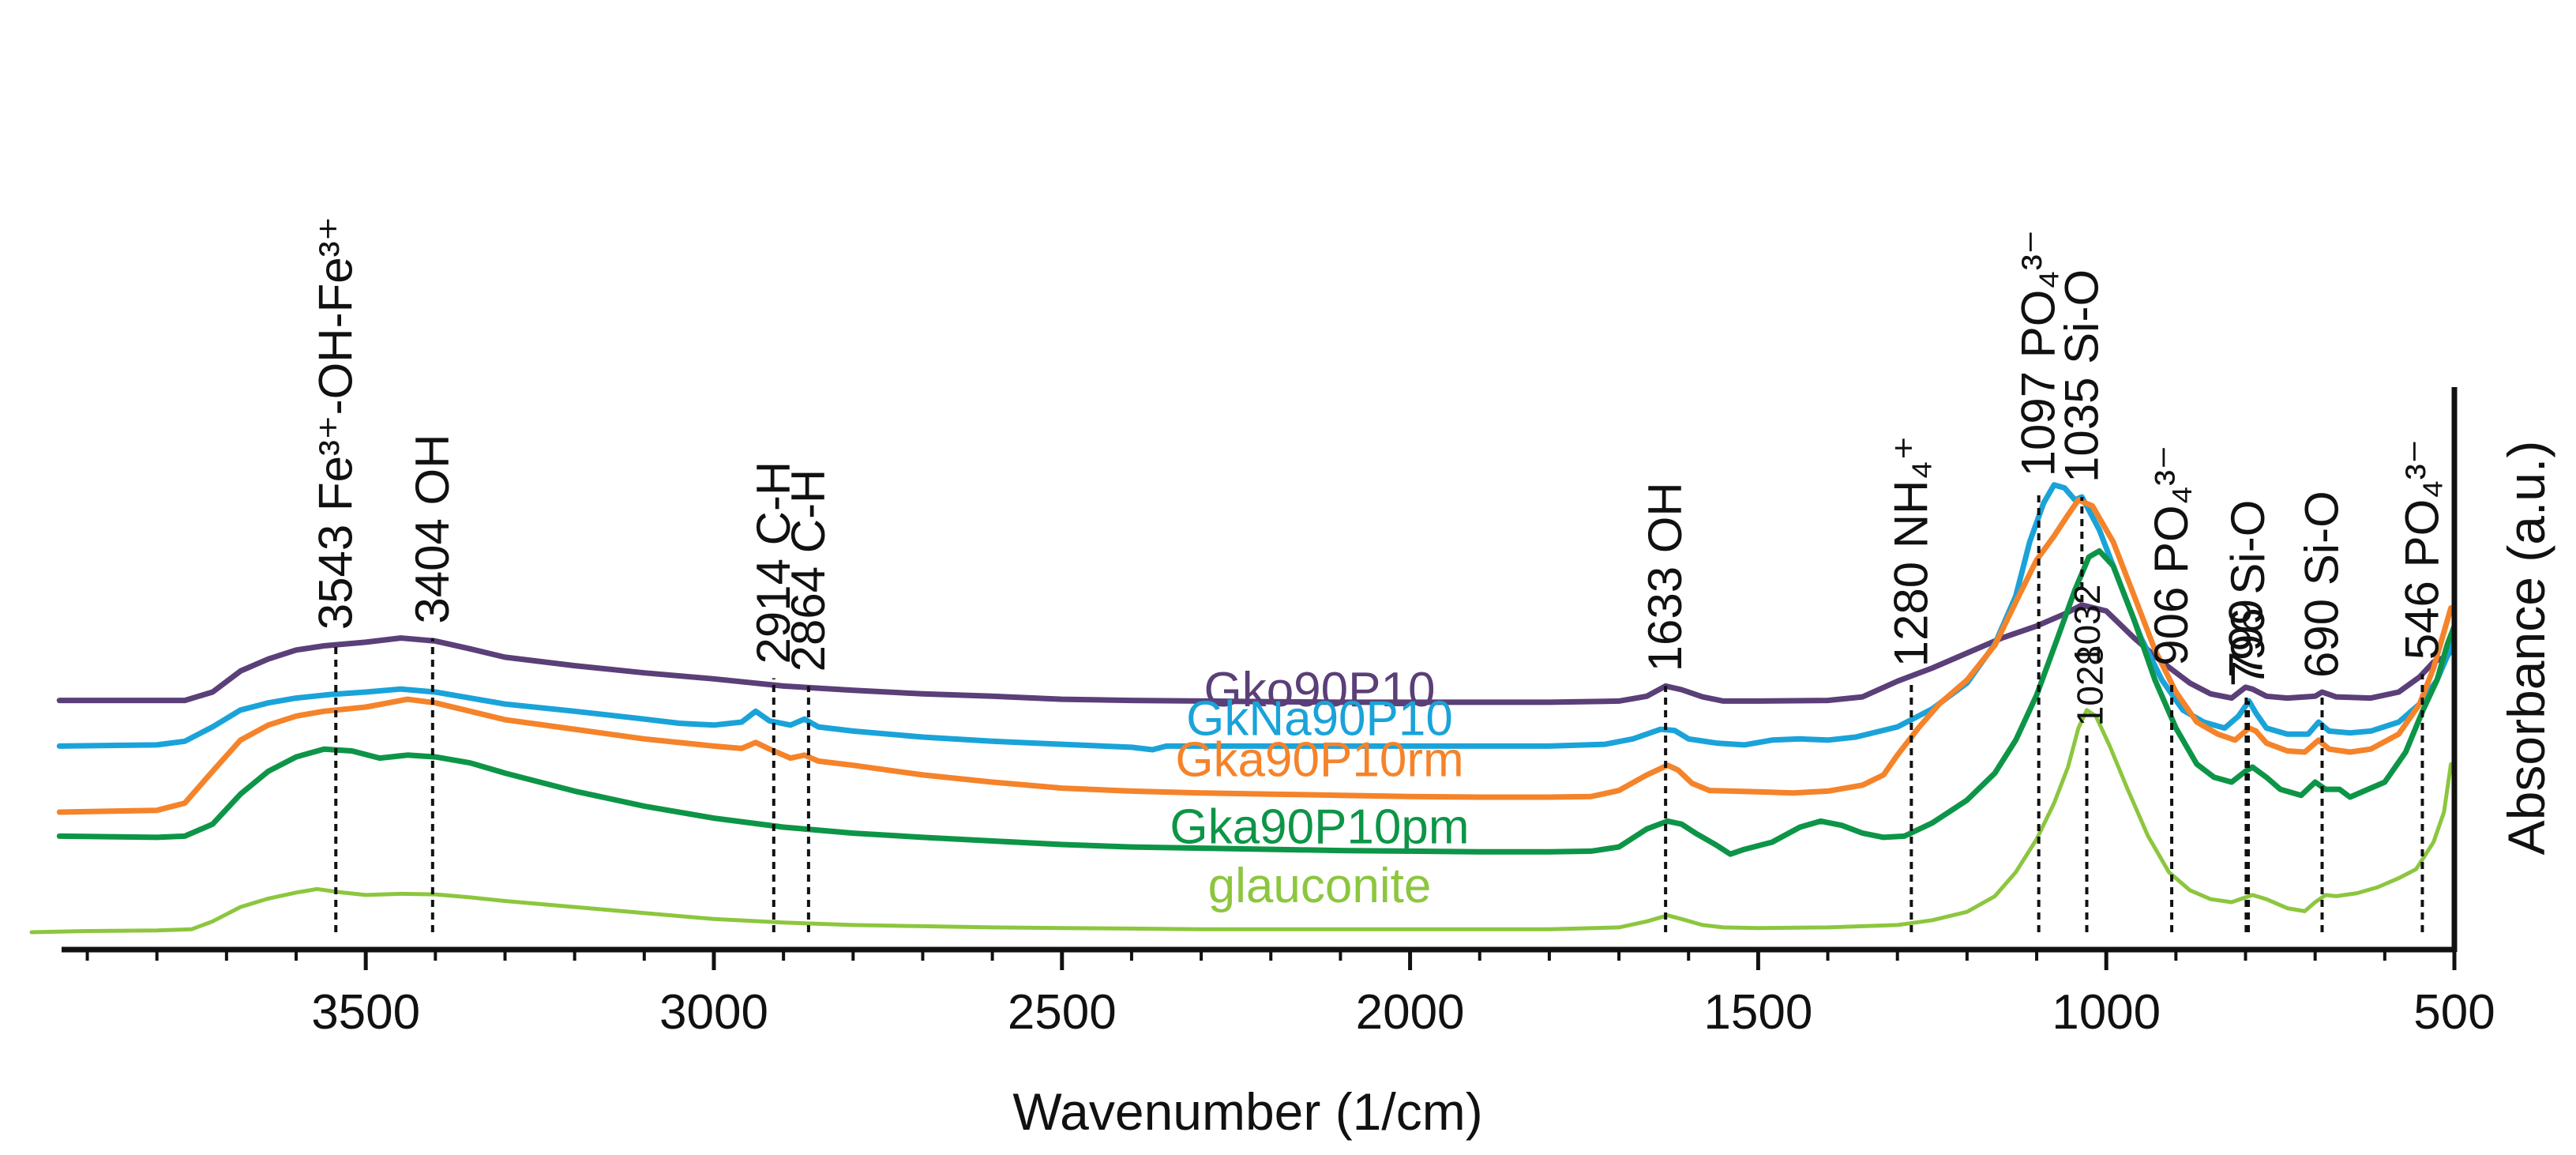 The height and width of the screenshot is (1155, 2576). I want to click on x-axis-title: Wavenumber (1/cm), so click(1247, 1111).